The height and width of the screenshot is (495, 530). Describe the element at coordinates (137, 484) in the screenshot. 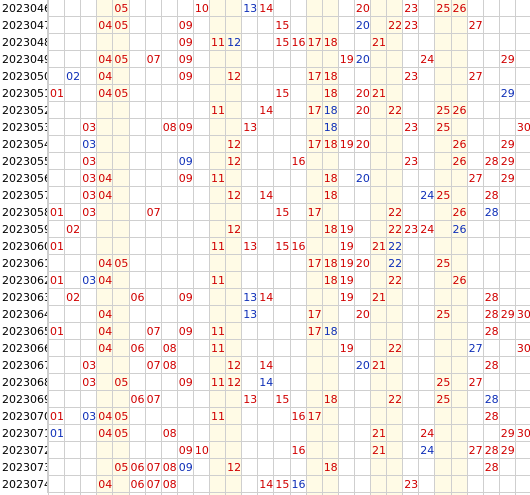

I see `drawn-number: 06` at that location.